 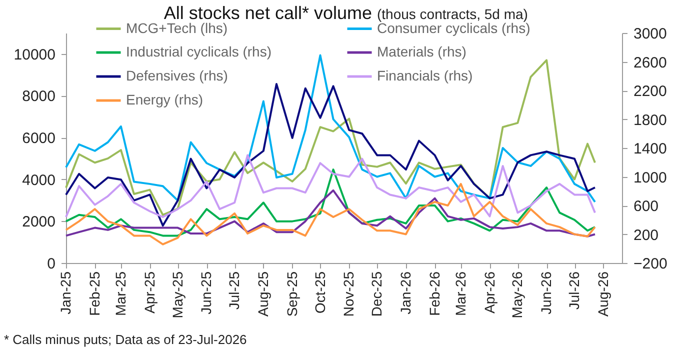 What do you see at coordinates (650, 91) in the screenshot?
I see `y2-tick-label: 2200` at bounding box center [650, 91].